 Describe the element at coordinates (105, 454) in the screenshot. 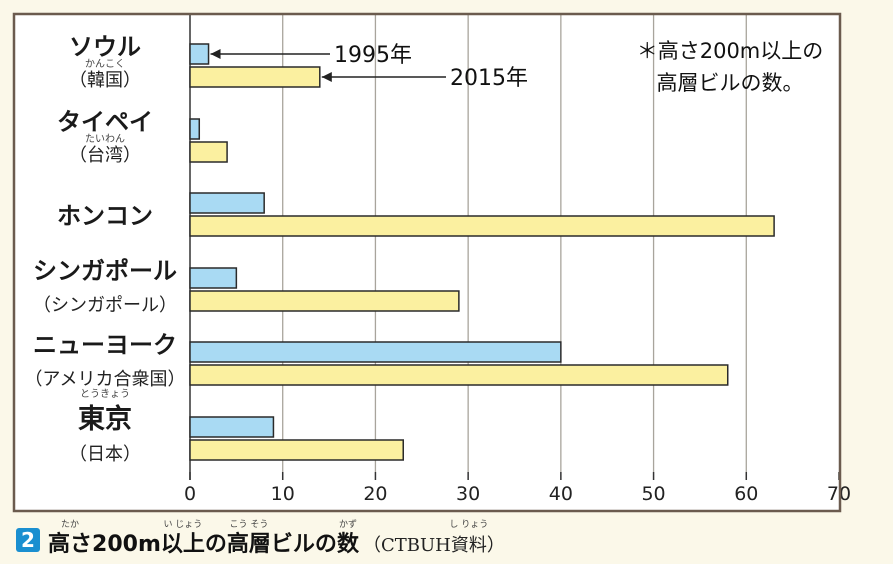

I see `category-sublabel: （日本）` at that location.